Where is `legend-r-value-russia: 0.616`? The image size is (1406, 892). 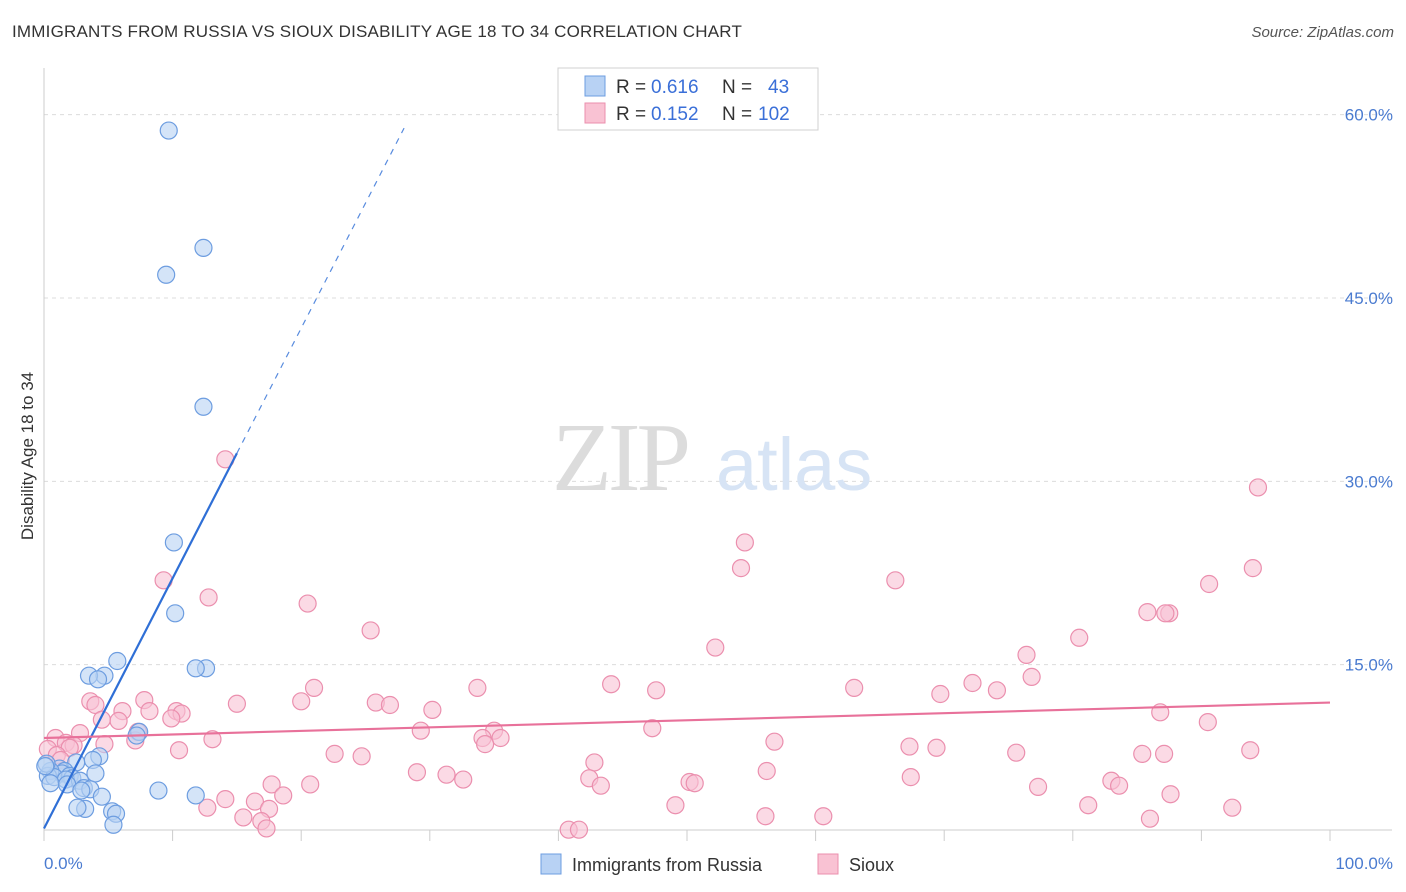 legend-r-value-russia: 0.616 is located at coordinates (675, 87).